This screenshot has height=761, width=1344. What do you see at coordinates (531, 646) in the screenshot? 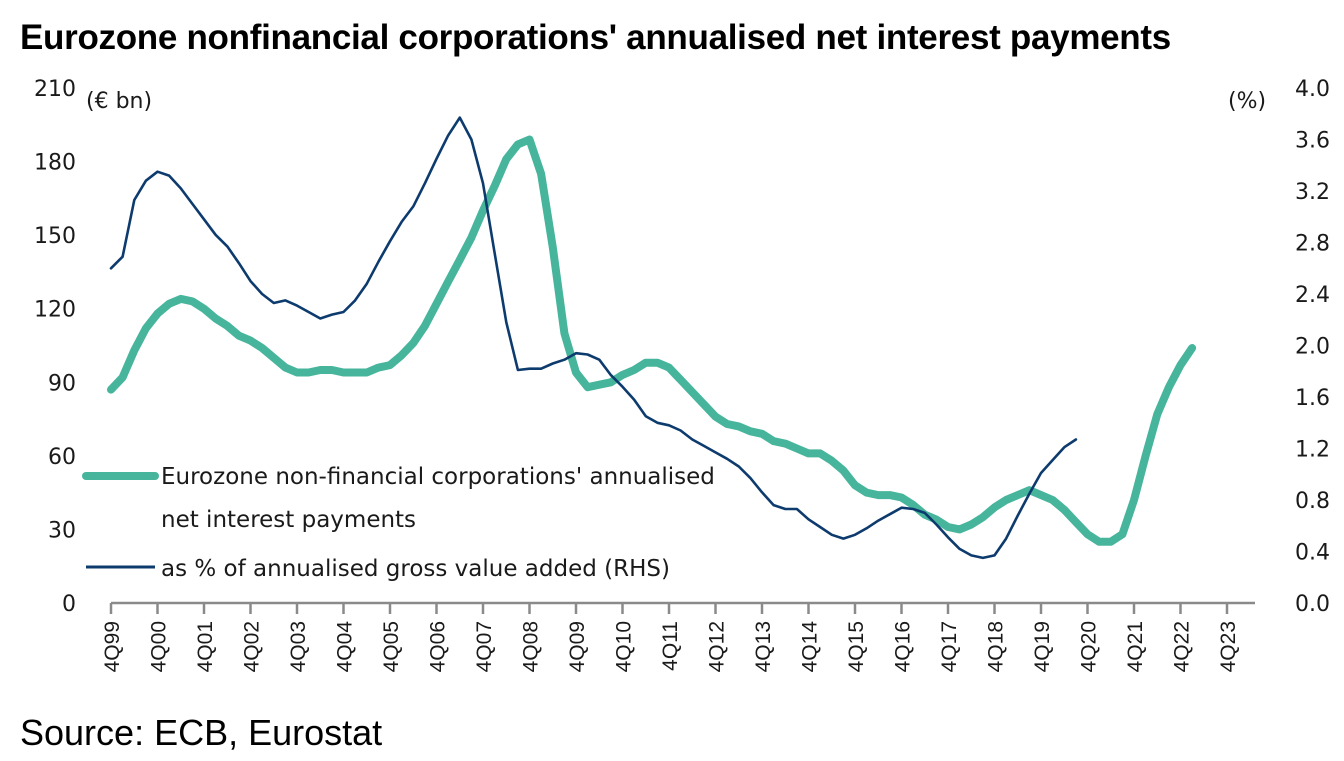
I see `x-tick-label: 4Q08` at bounding box center [531, 646].